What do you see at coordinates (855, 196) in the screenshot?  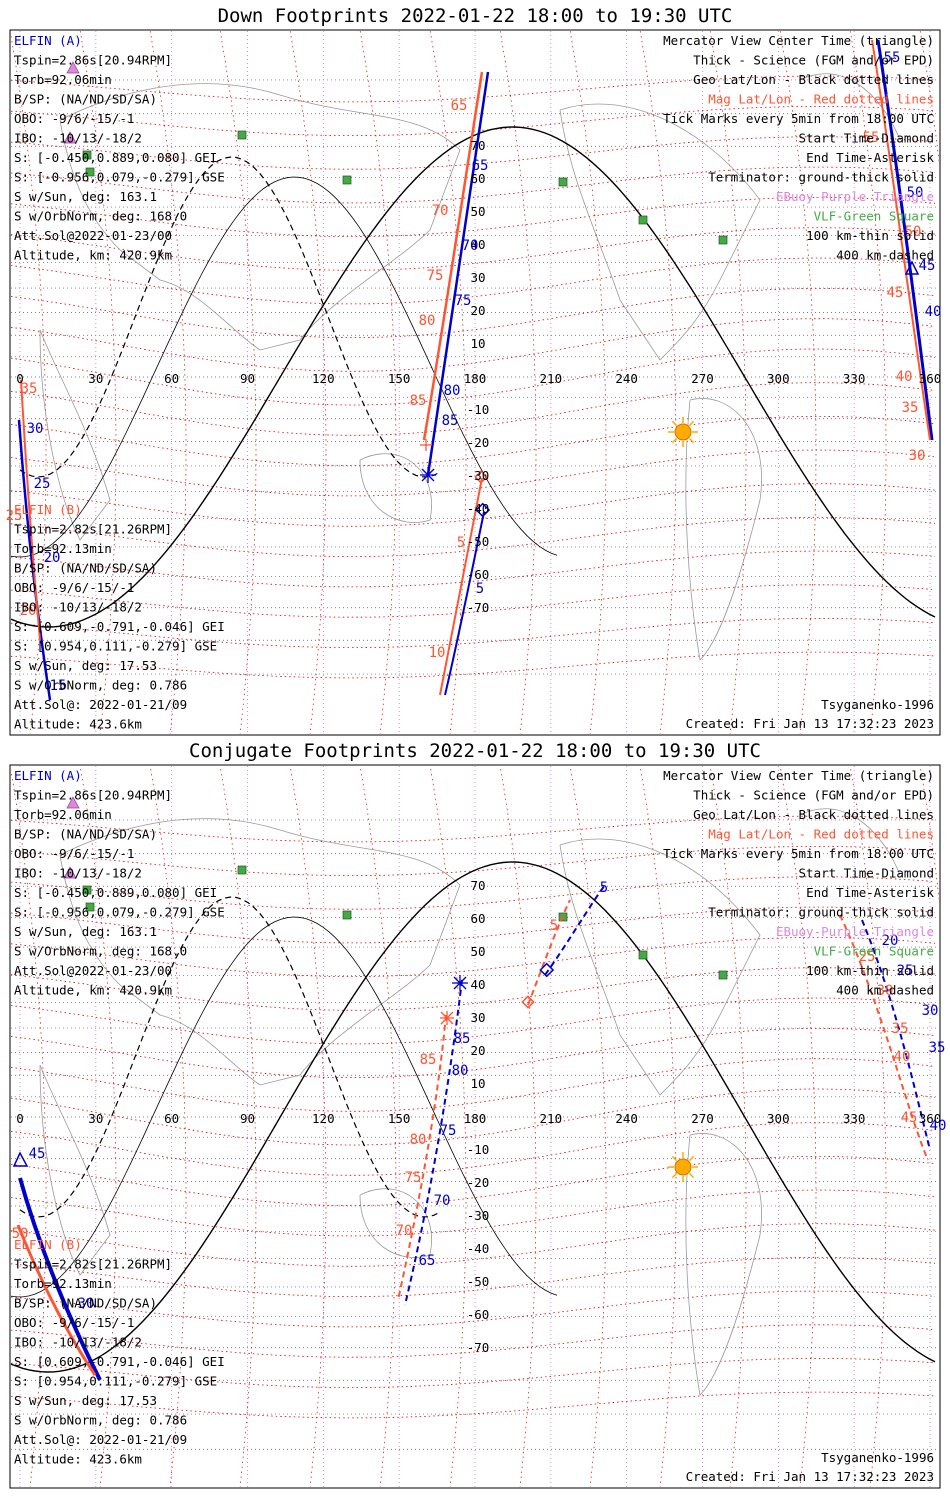 I see `legend-line: EBuoy-Purple Triangle` at bounding box center [855, 196].